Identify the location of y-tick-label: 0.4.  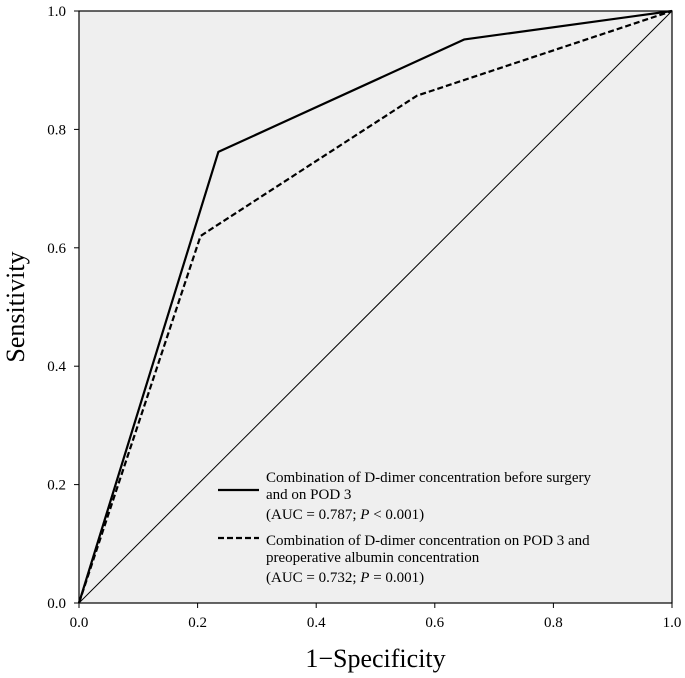
(56, 367).